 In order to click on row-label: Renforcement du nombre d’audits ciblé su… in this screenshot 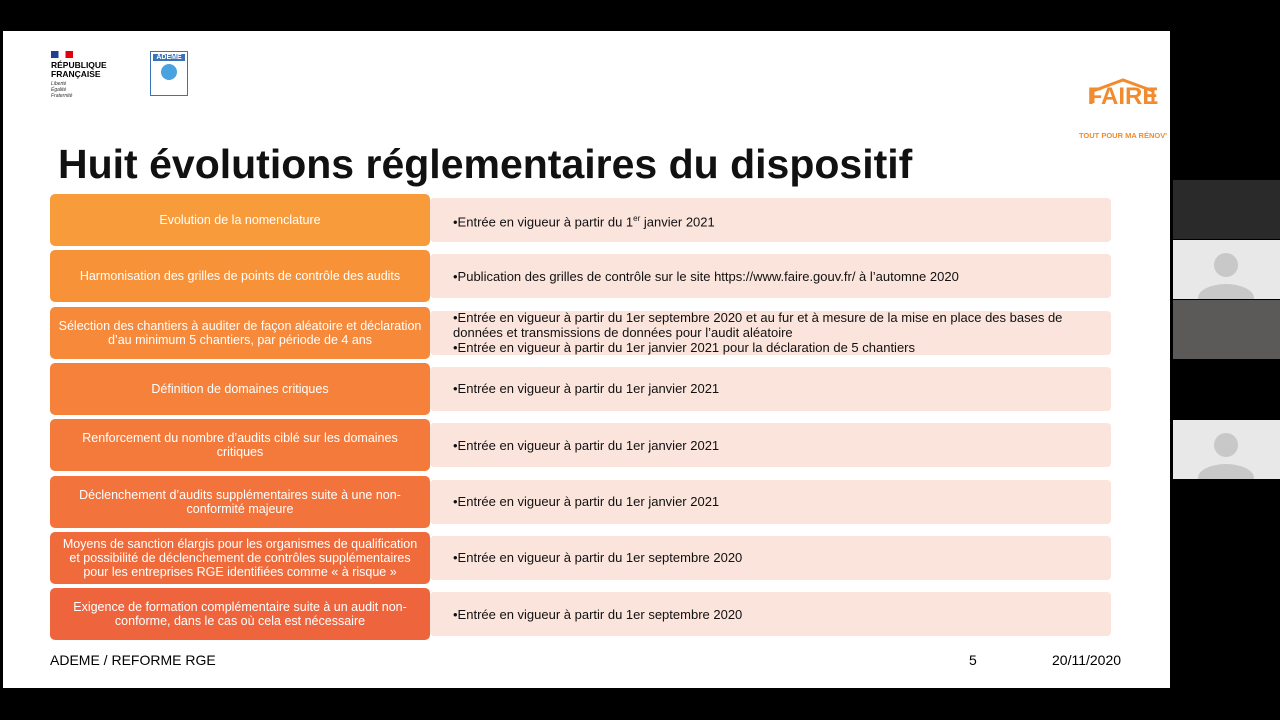, I will do `click(240, 445)`.